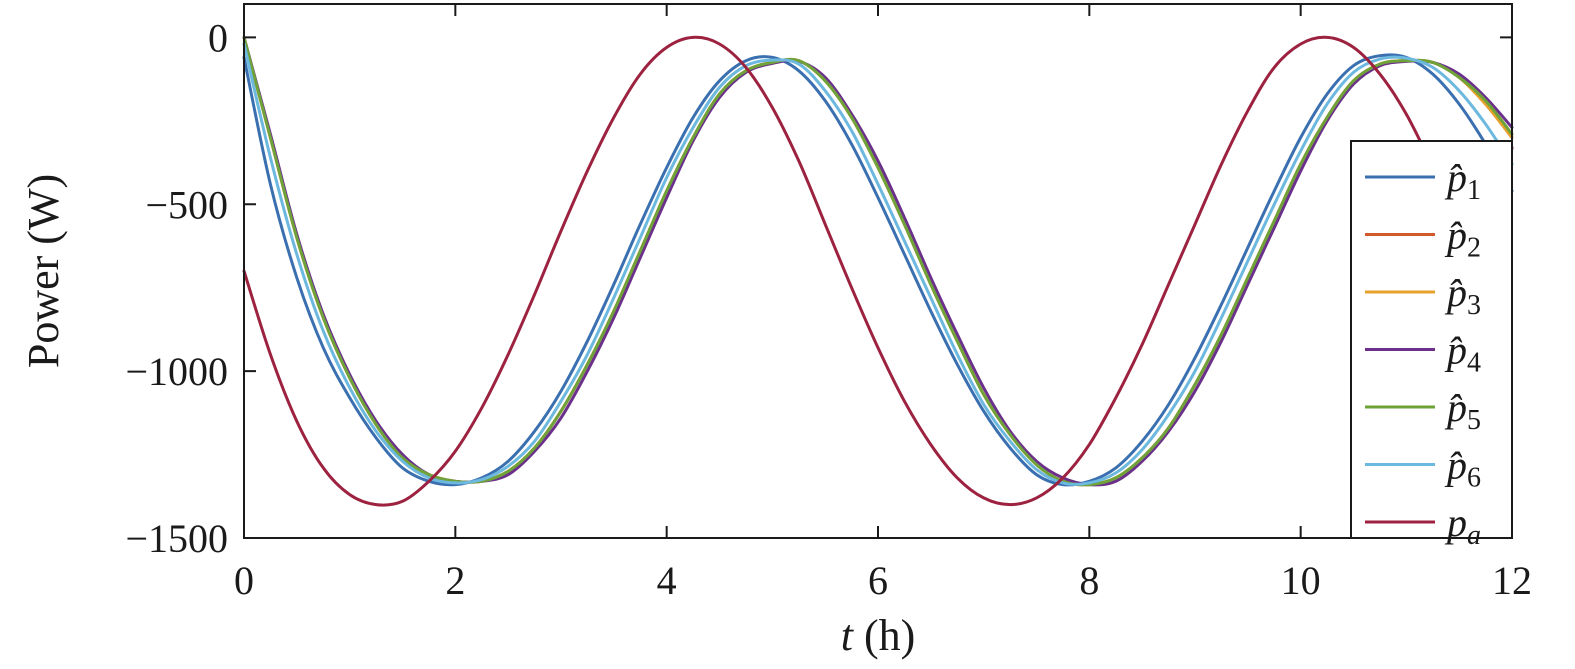 The image size is (1575, 669). I want to click on legend-label-subscript: 2, so click(1474, 248).